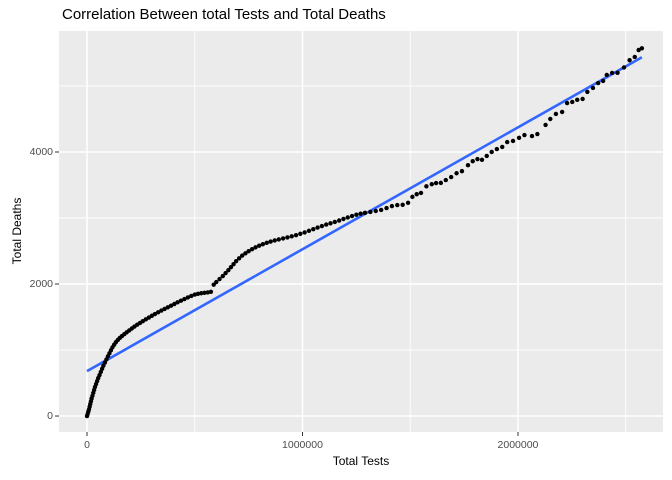  Describe the element at coordinates (50, 416) in the screenshot. I see `y-tick-label: 0` at that location.